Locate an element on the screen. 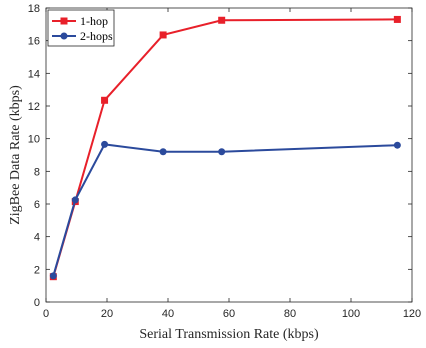 This screenshot has height=348, width=426. x-tick-label: 120 is located at coordinates (412, 314).